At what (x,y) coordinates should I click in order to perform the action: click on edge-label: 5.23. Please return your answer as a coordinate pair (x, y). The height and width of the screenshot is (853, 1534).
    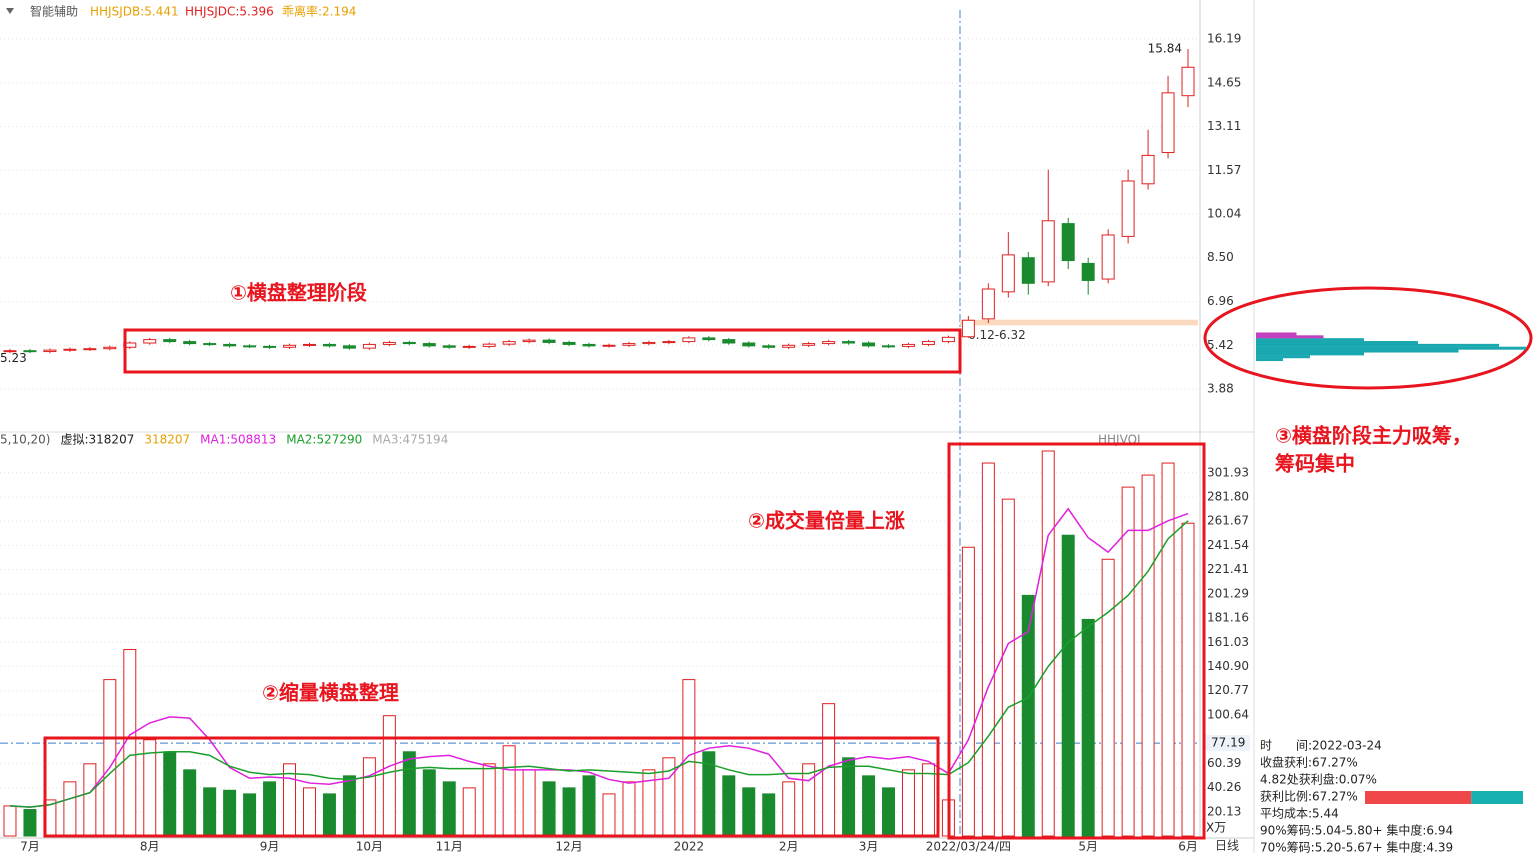
    Looking at the image, I should click on (13, 358).